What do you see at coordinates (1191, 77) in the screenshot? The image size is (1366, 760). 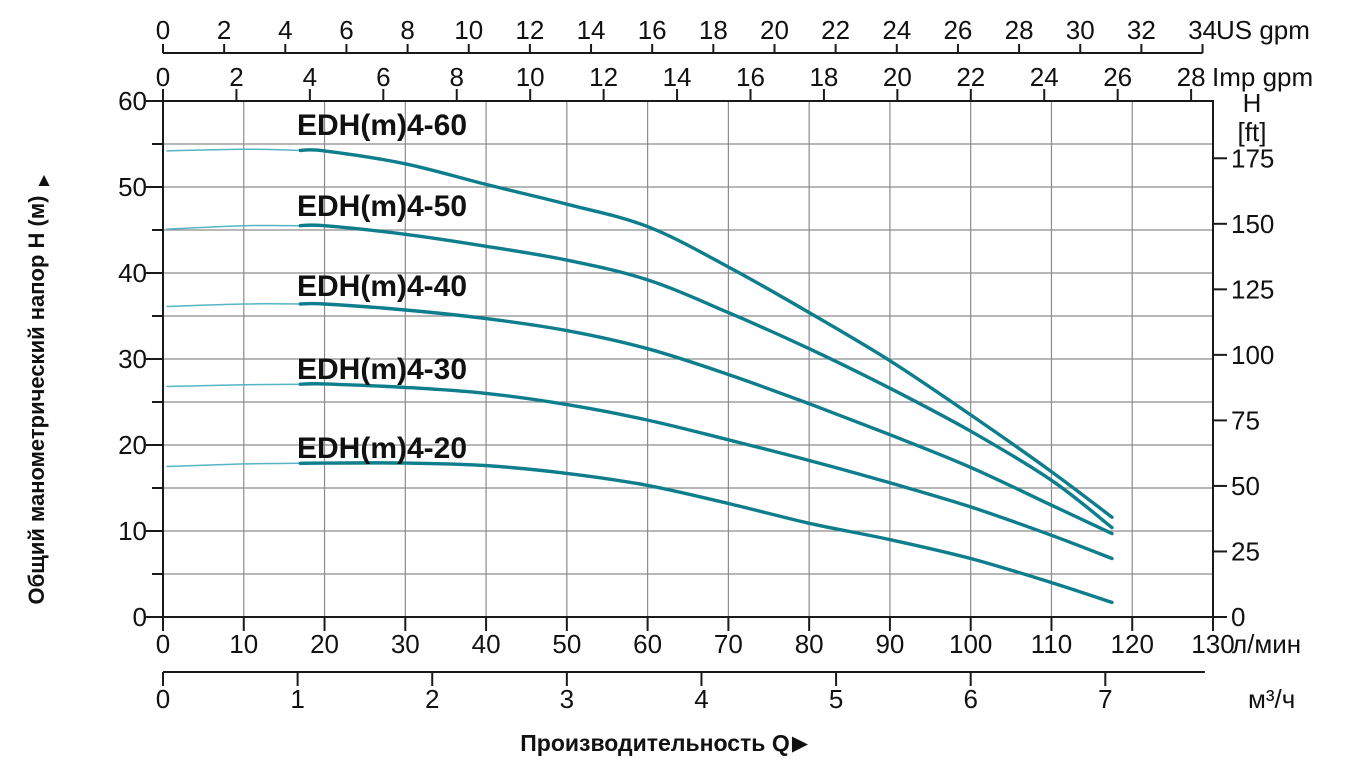 I see `x-impgpm-tick-label: 28` at bounding box center [1191, 77].